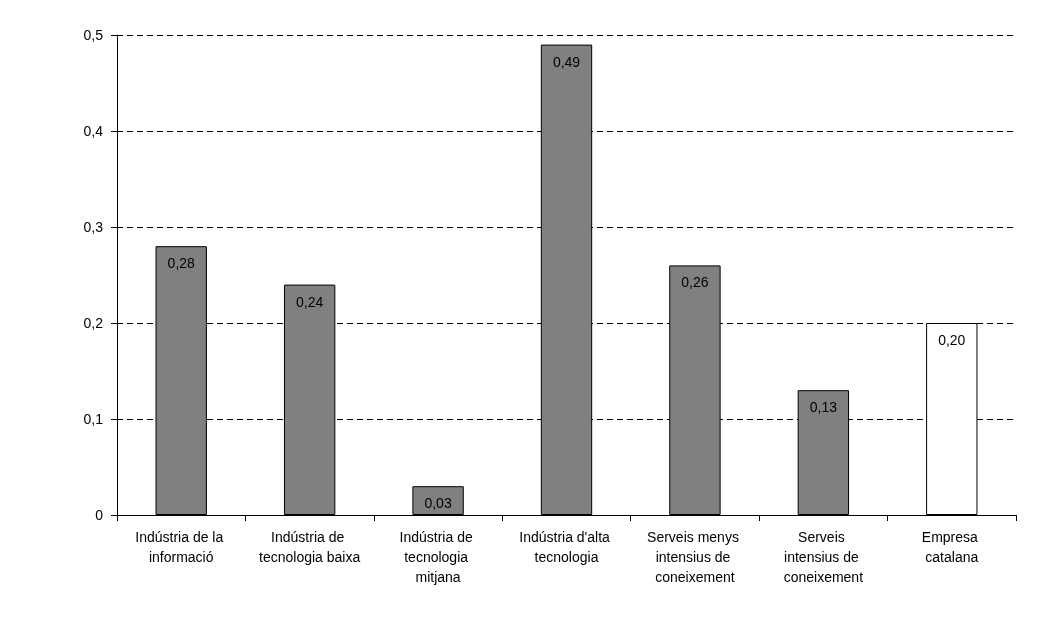 Image resolution: width=1056 pixels, height=625 pixels. Describe the element at coordinates (99, 515) in the screenshot. I see `y-tick-label: 0` at that location.